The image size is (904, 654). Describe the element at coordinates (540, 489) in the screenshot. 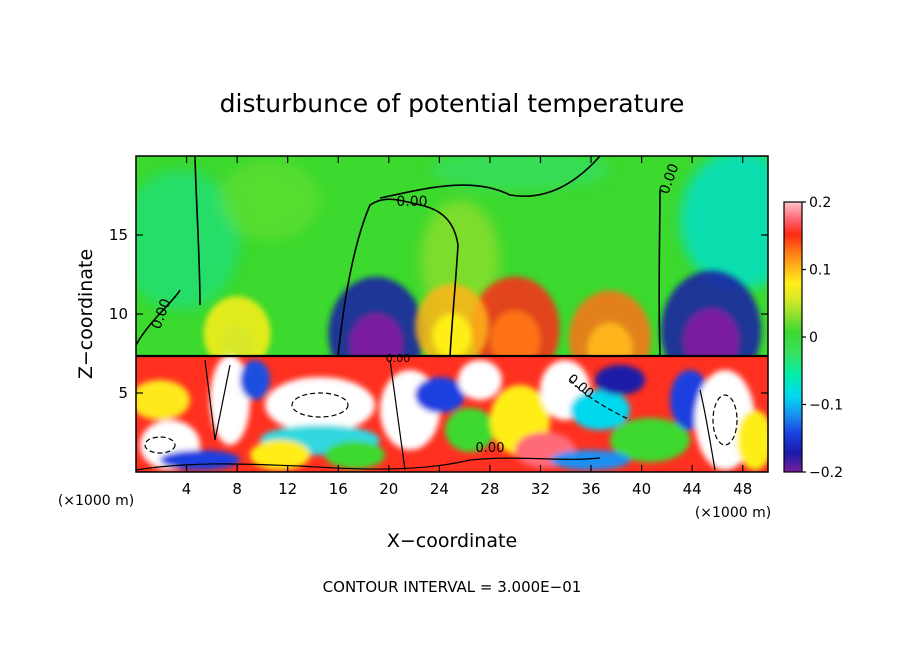

I see `x-tick-label: 32` at that location.